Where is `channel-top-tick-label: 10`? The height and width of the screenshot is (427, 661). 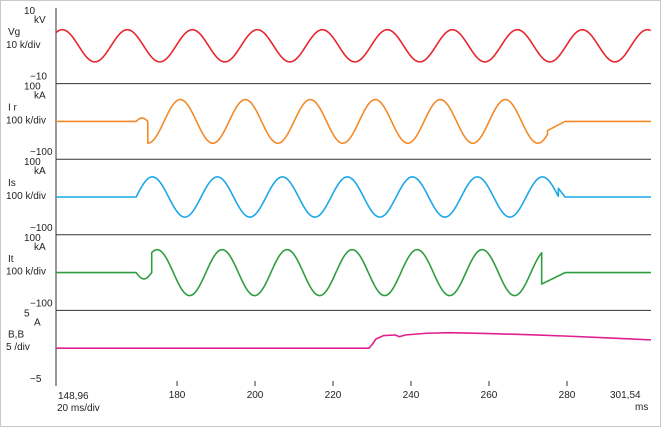 channel-top-tick-label: 10 is located at coordinates (30, 11).